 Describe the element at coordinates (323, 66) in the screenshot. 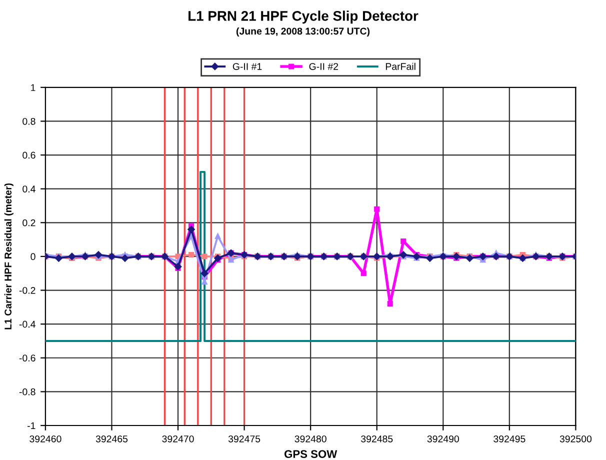

I see `legend-label: G-II #2` at that location.